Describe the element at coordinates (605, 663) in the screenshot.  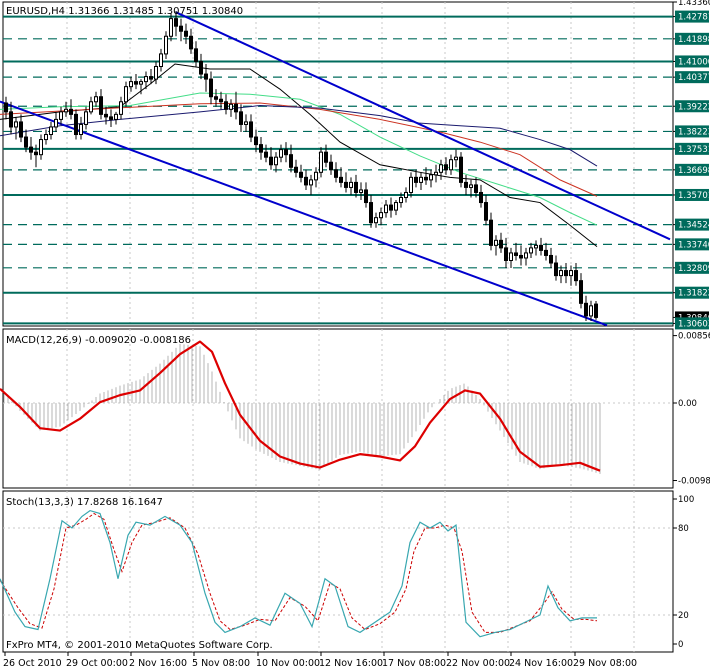
I see `time-tick-label: 29 Nov 08:00` at that location.